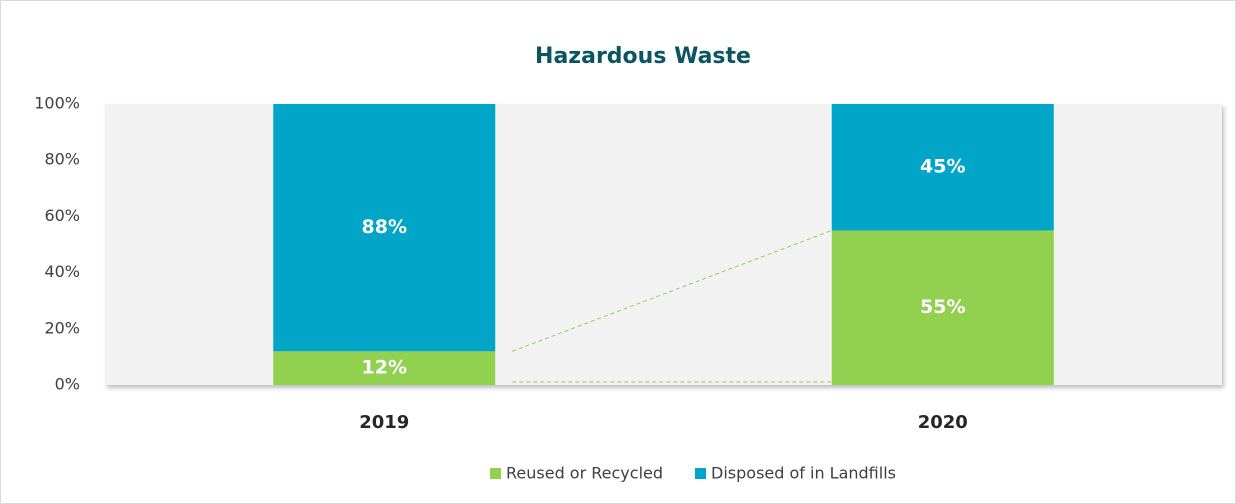  I want to click on legend-label: Disposed of in Landfills, so click(803, 473).